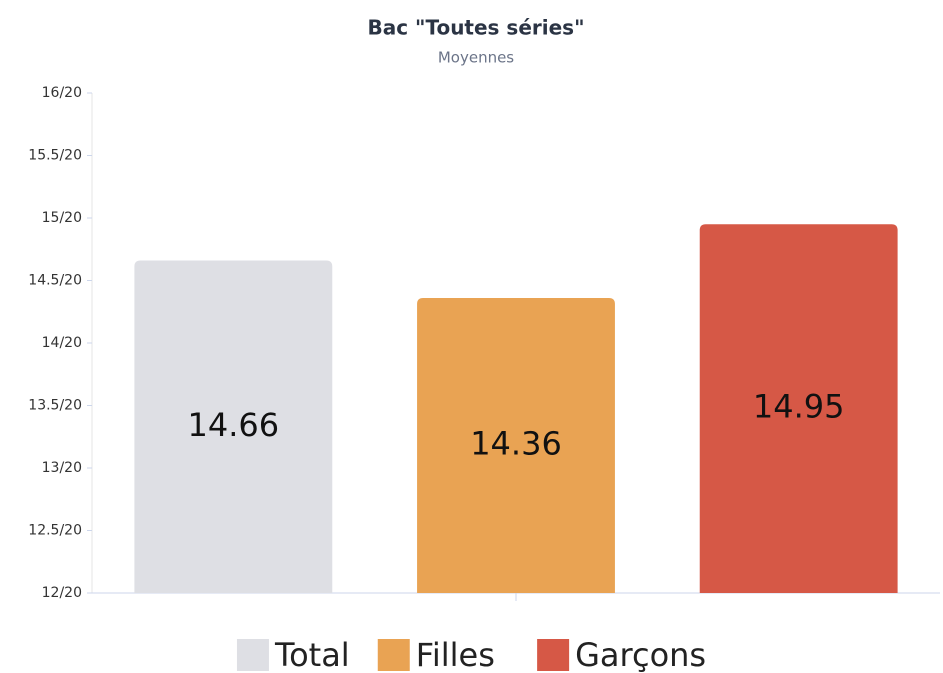  Describe the element at coordinates (312, 654) in the screenshot. I see `legend-label: Total` at that location.